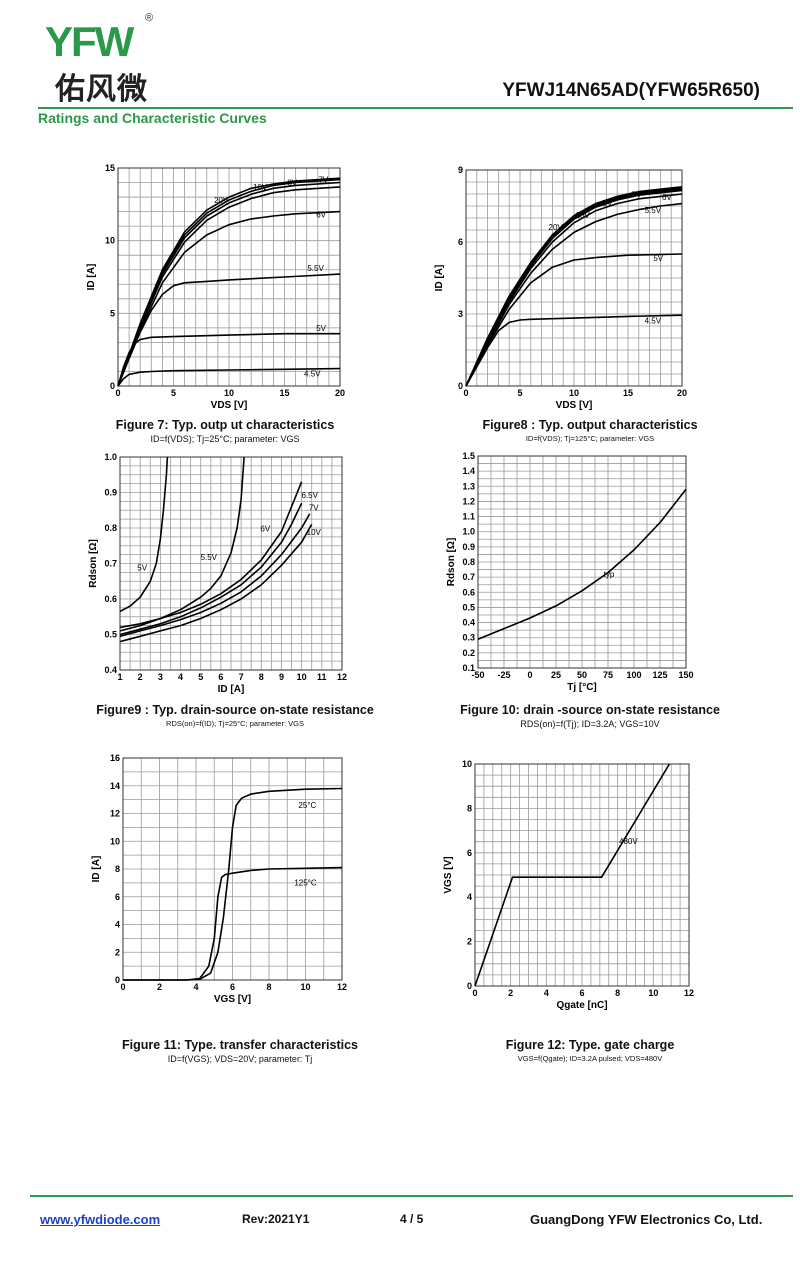  Describe the element at coordinates (689, 993) in the screenshot. I see `x-tick-label: 12` at that location.